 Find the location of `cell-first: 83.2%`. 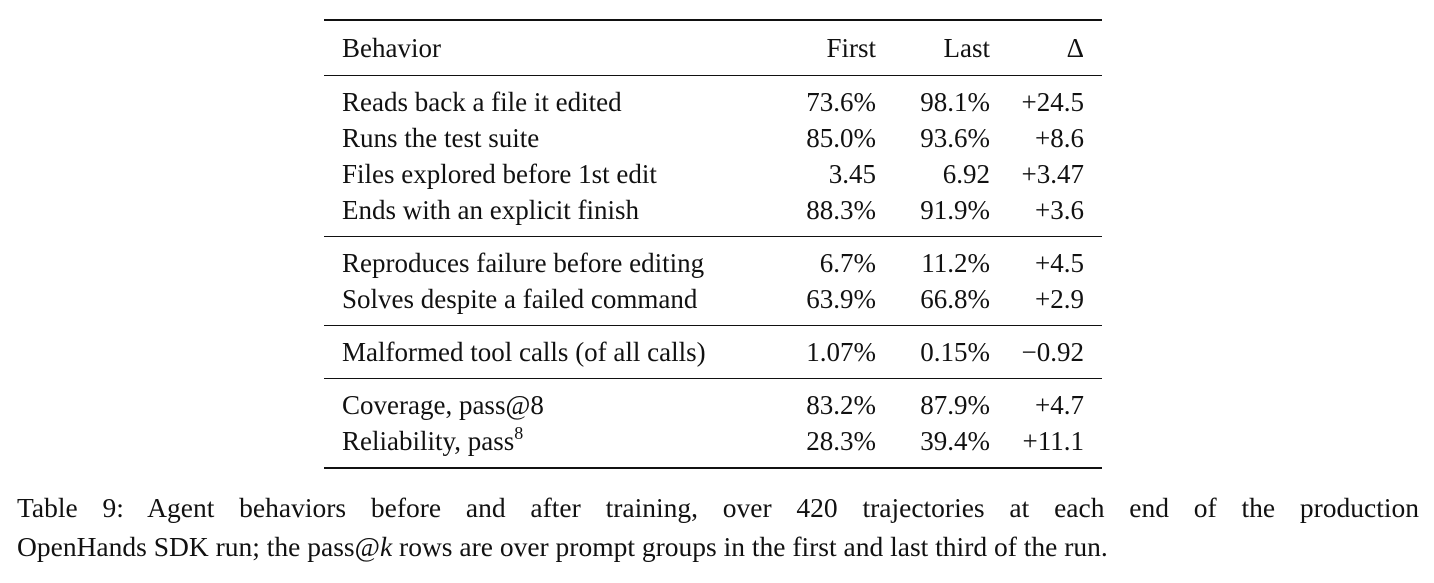

cell-first: 83.2% is located at coordinates (841, 405).